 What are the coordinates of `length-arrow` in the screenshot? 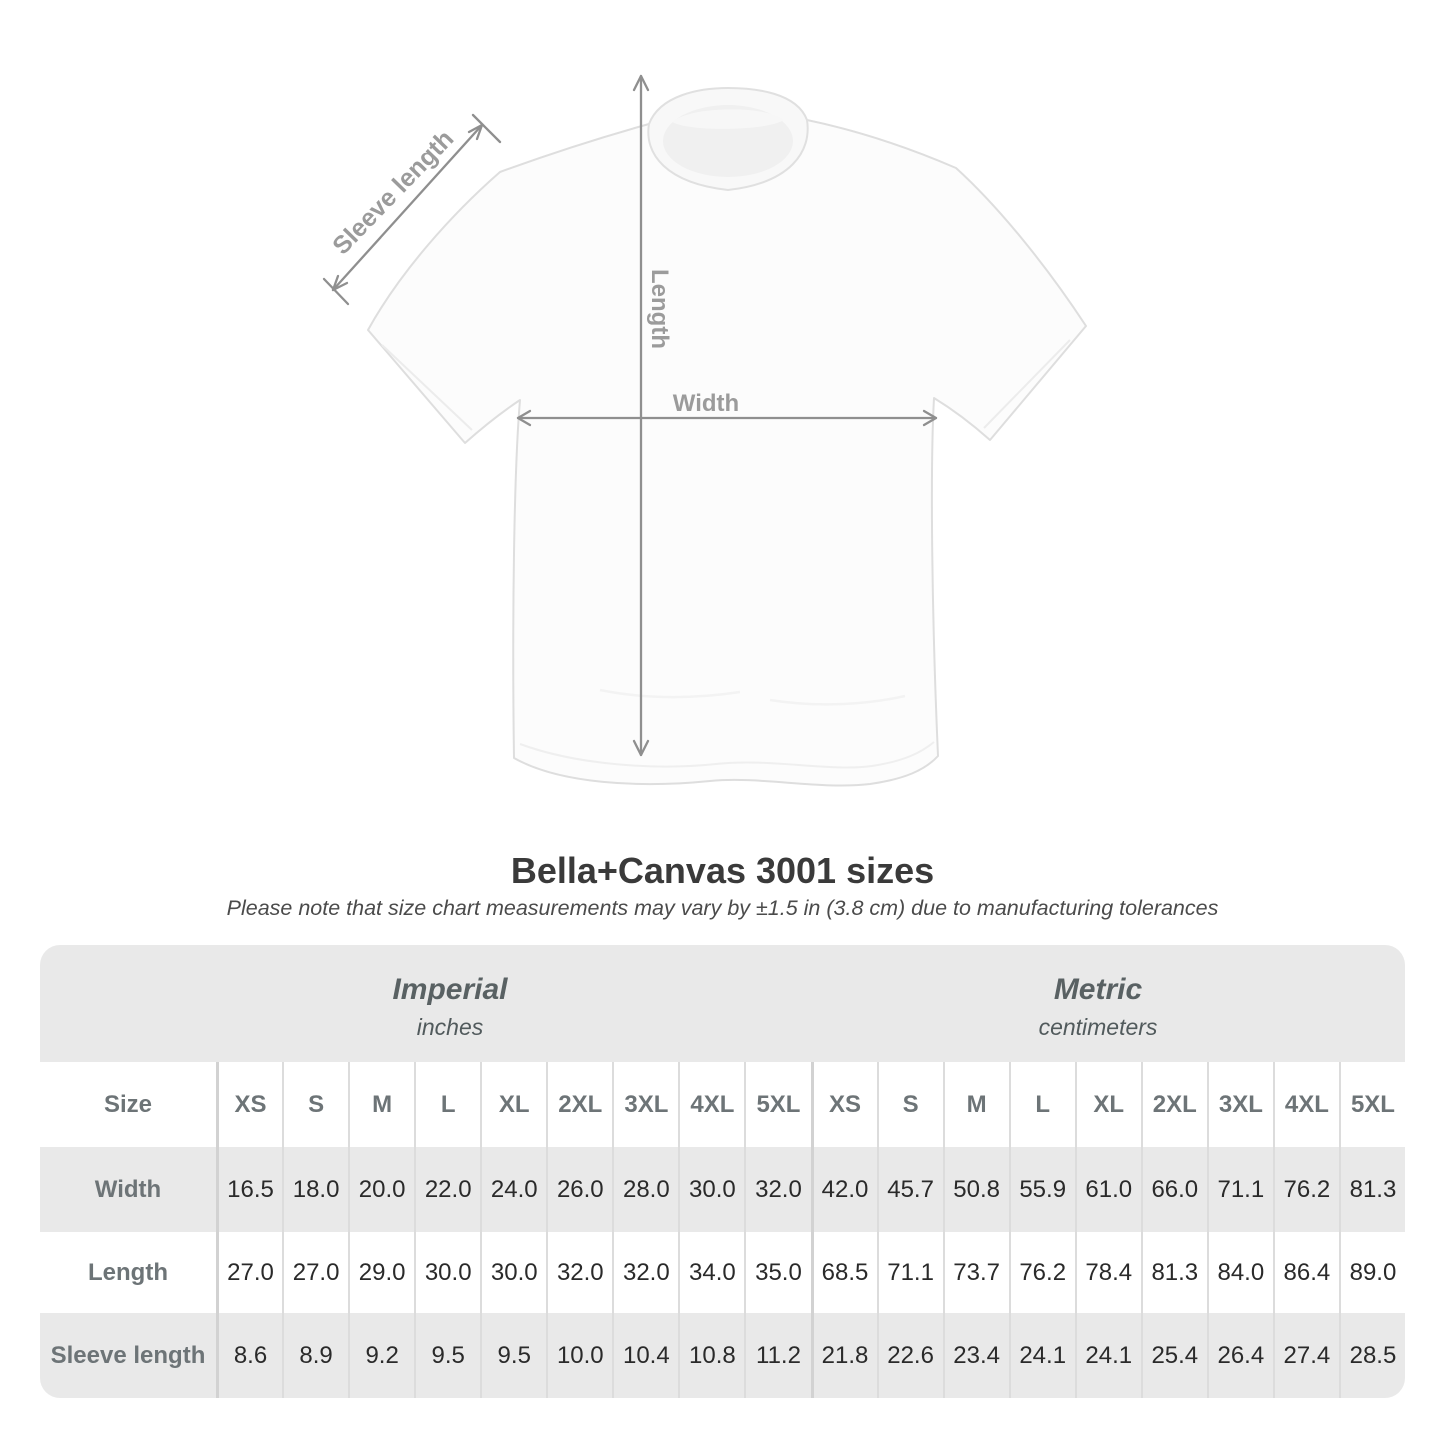 It's located at (641, 415).